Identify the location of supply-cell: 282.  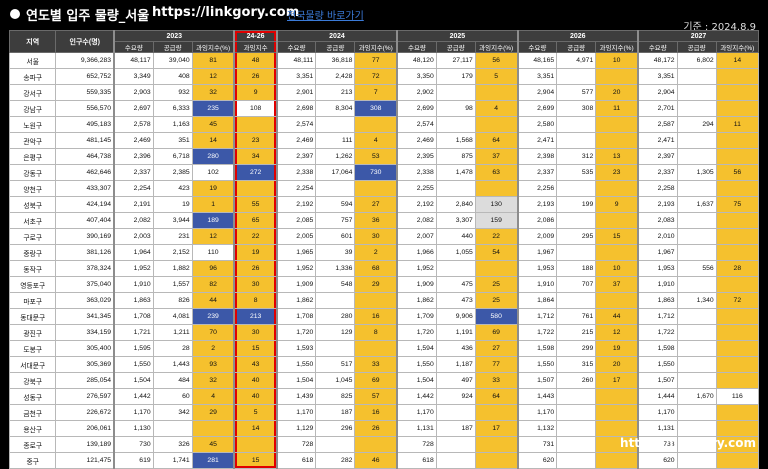
(335, 460).